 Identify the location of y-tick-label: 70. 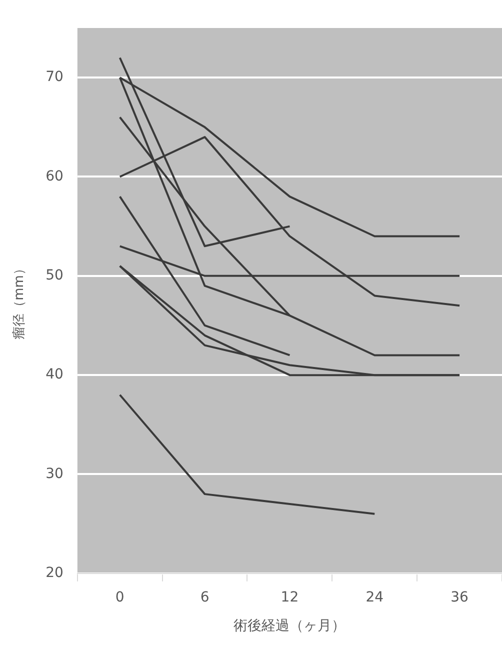
(55, 77).